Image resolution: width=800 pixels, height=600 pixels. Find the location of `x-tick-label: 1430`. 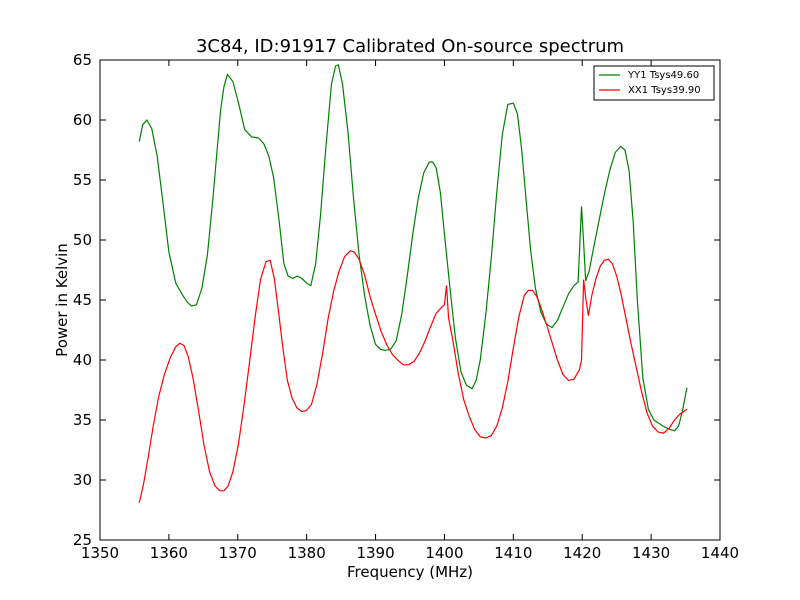

x-tick-label: 1430 is located at coordinates (651, 553).